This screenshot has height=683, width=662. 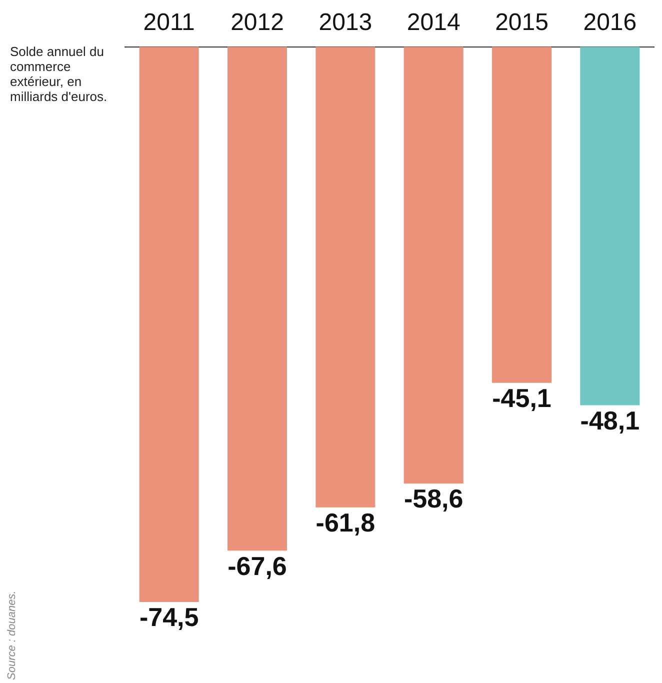 I want to click on data-label: -74,5, so click(x=169, y=617).